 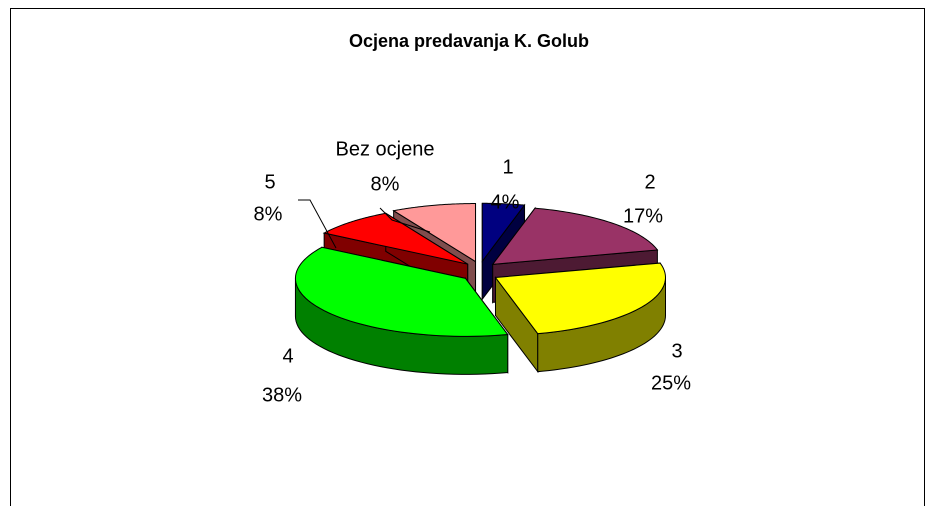 I want to click on value-label: 38%, so click(x=282, y=395).